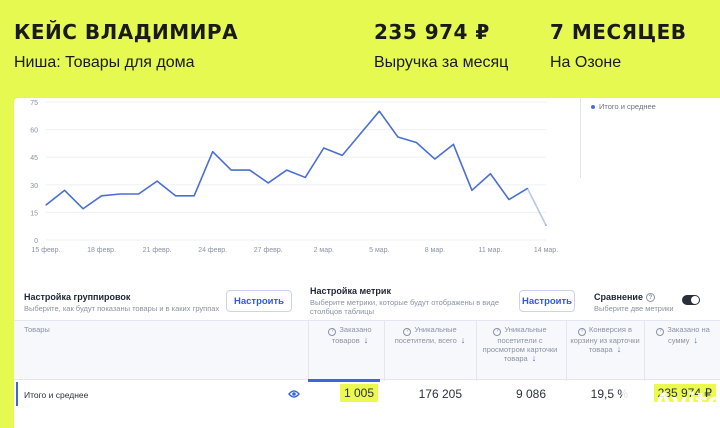  What do you see at coordinates (34, 186) in the screenshot?
I see `y-tick-label: 30` at bounding box center [34, 186].